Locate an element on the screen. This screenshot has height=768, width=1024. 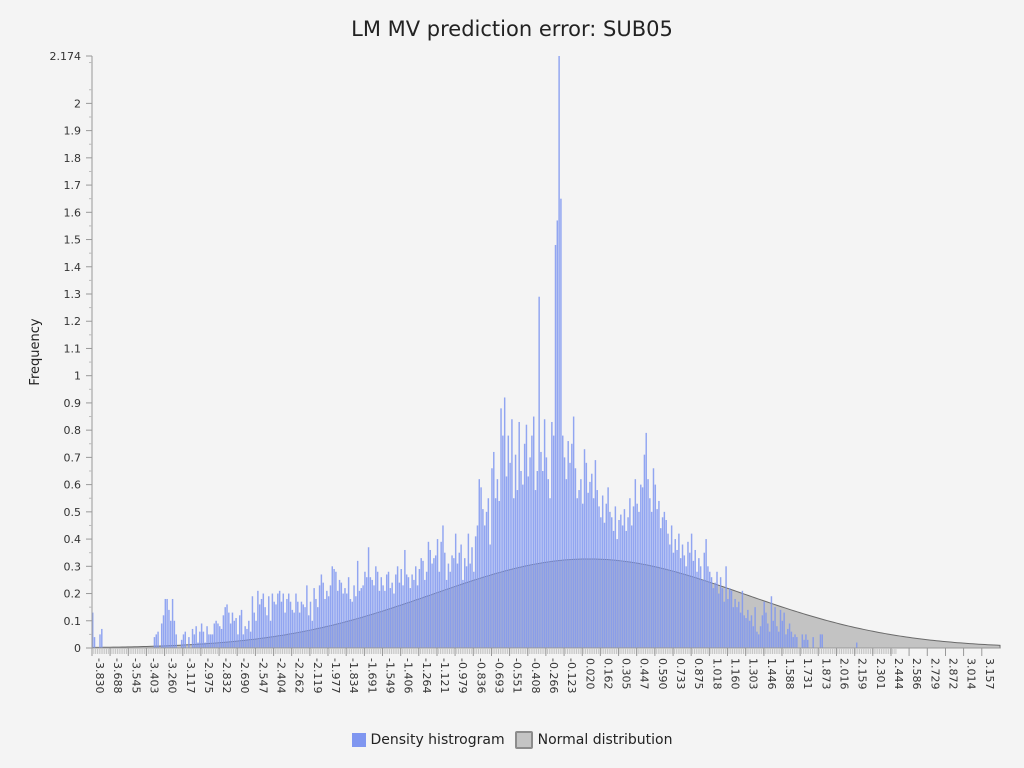
y-tick-label: 0.3 is located at coordinates (73, 566).